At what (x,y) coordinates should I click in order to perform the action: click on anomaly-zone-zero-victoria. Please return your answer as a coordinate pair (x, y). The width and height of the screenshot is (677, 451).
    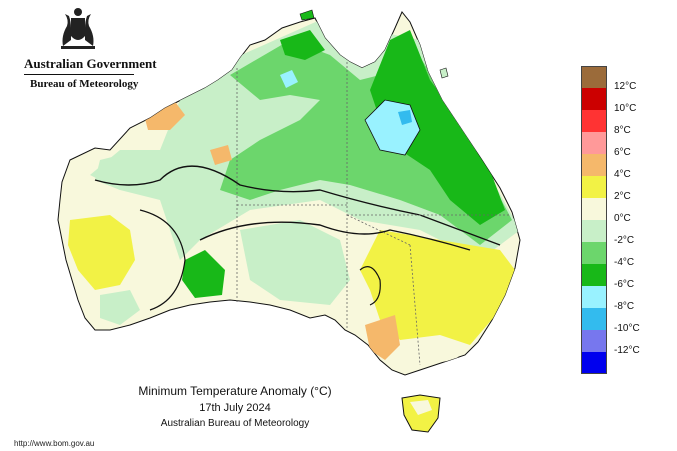
    Looking at the image, I should click on (435, 350).